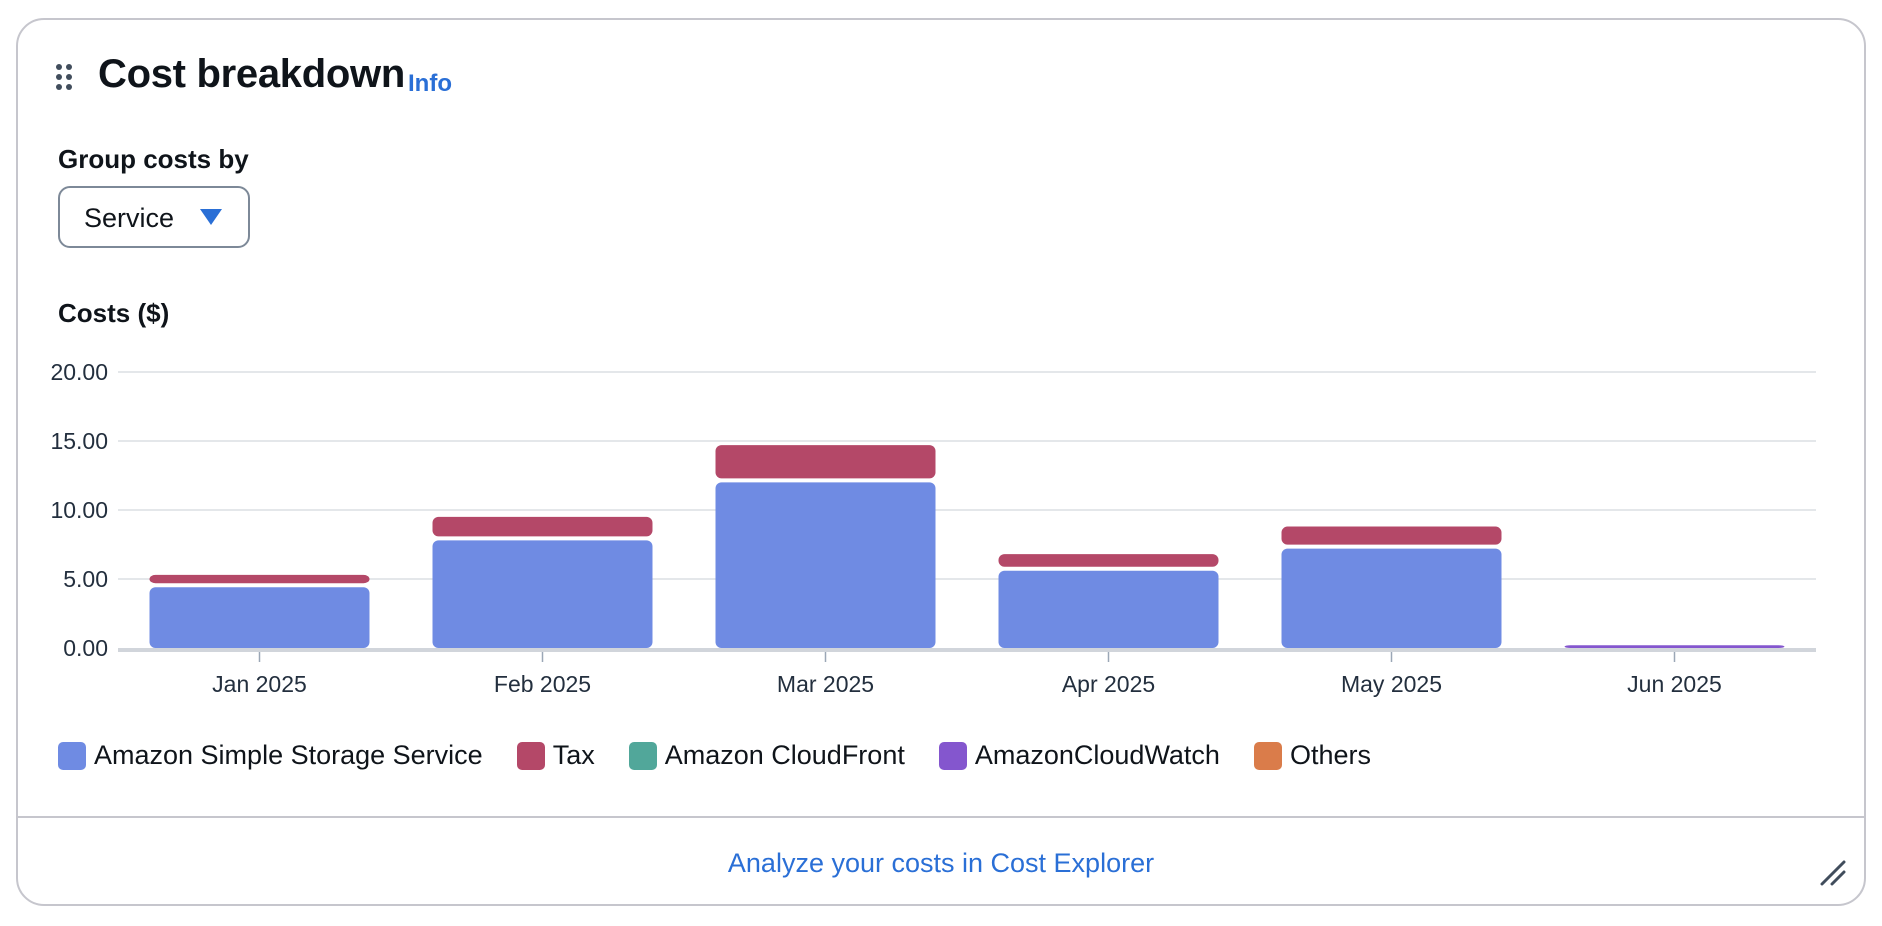 Image resolution: width=1882 pixels, height=926 pixels. I want to click on x-tick-label: Mar 2025, so click(825, 684).